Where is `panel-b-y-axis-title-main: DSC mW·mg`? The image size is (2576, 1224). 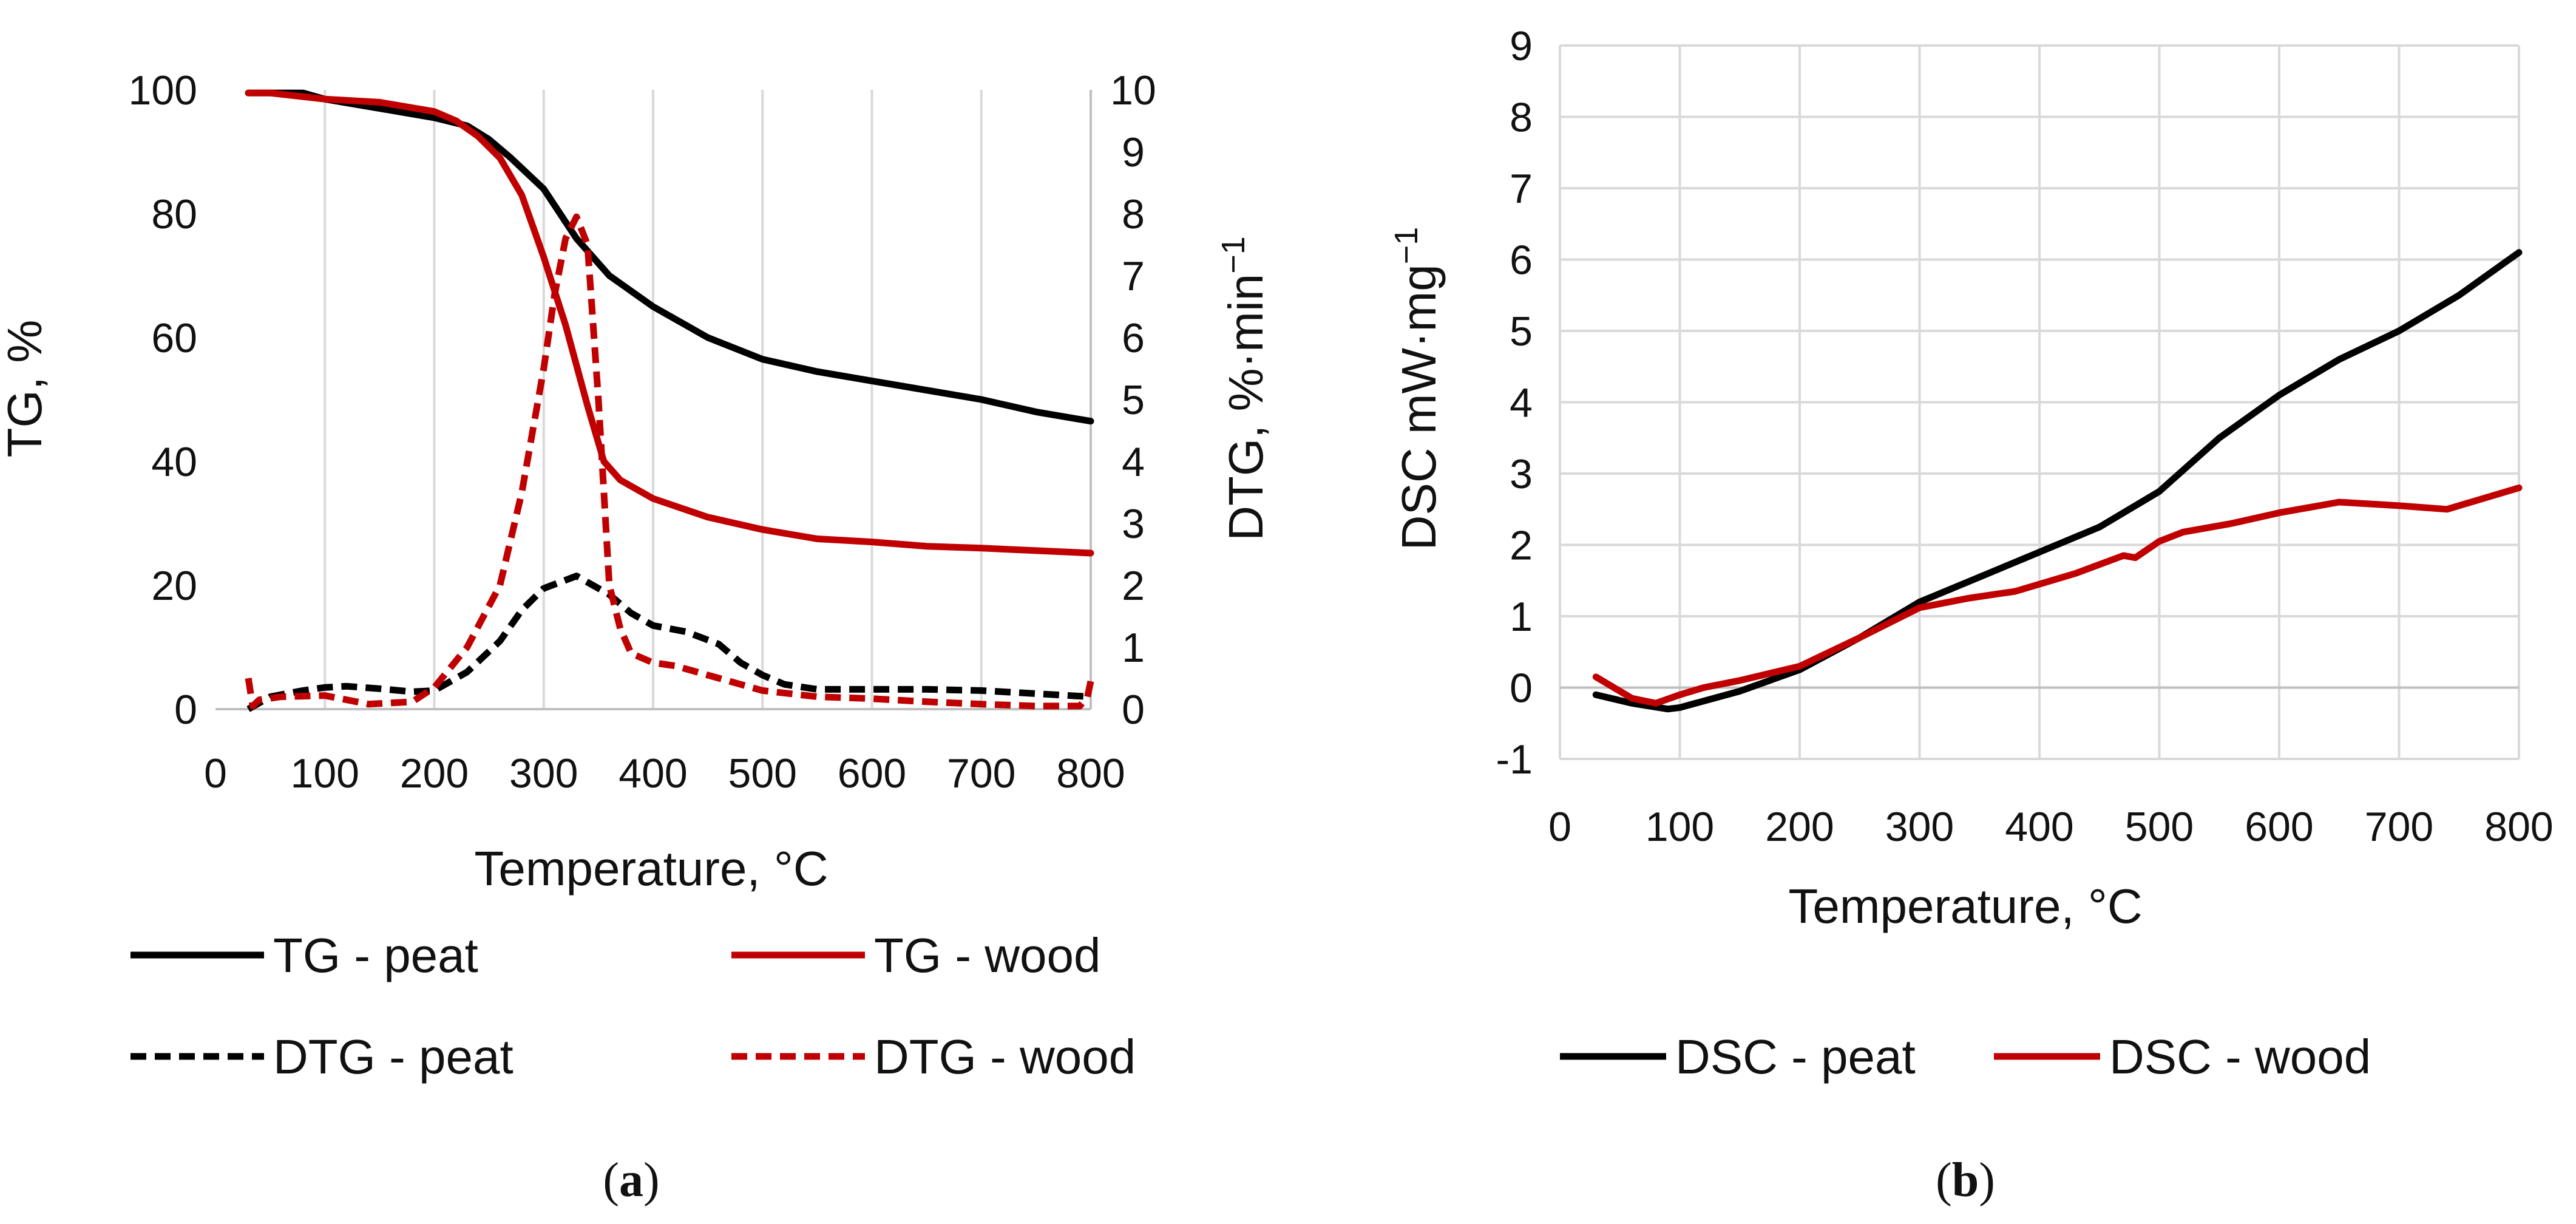
panel-b-y-axis-title-main: DSC mW·mg is located at coordinates (1419, 407).